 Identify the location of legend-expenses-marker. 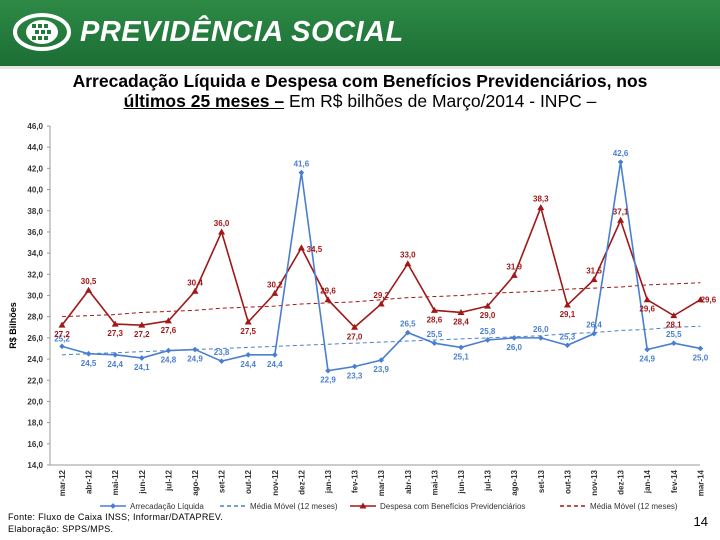
(363, 505).